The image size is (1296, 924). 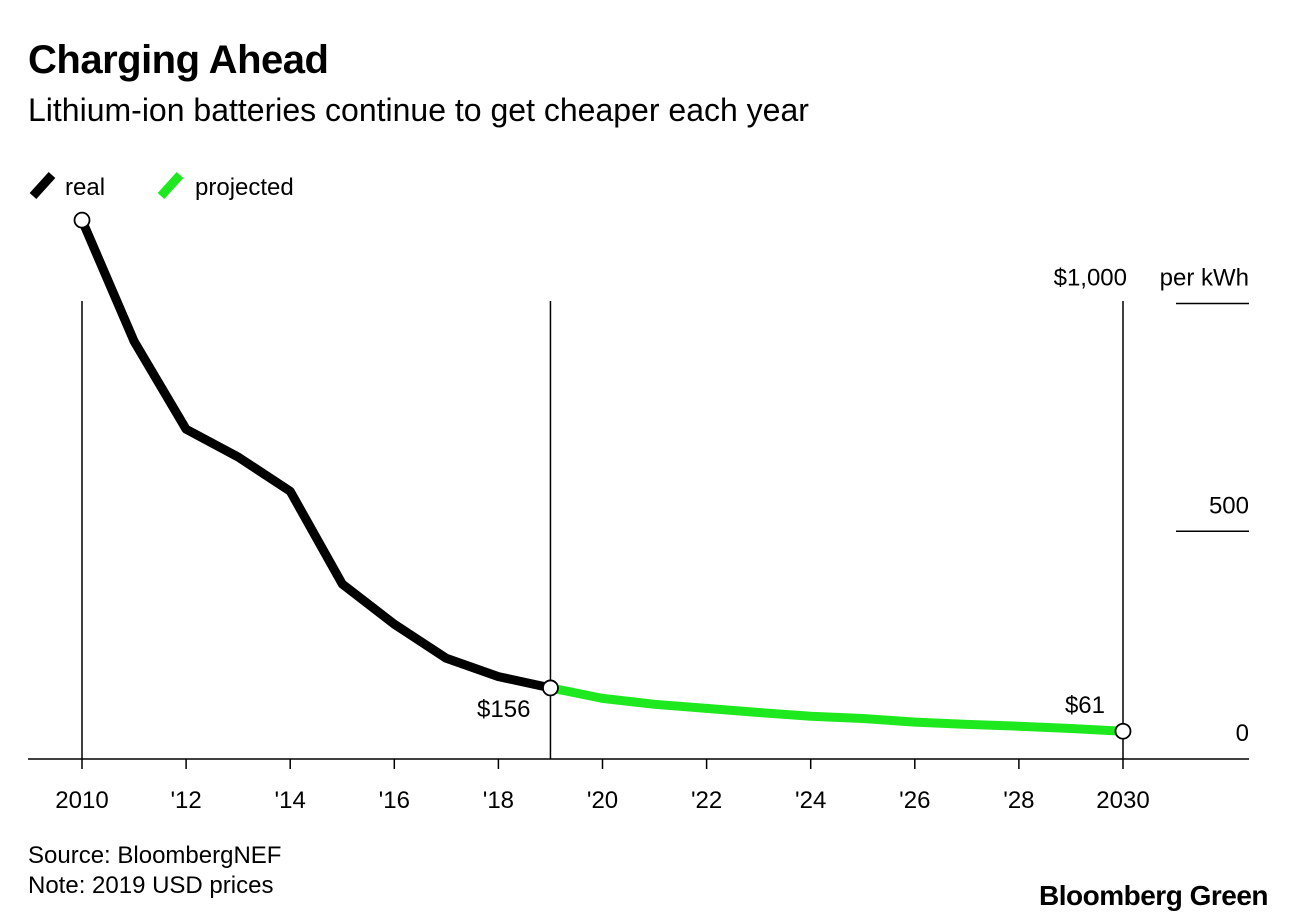 I want to click on y-tick-label: 0, so click(x=1242, y=733).